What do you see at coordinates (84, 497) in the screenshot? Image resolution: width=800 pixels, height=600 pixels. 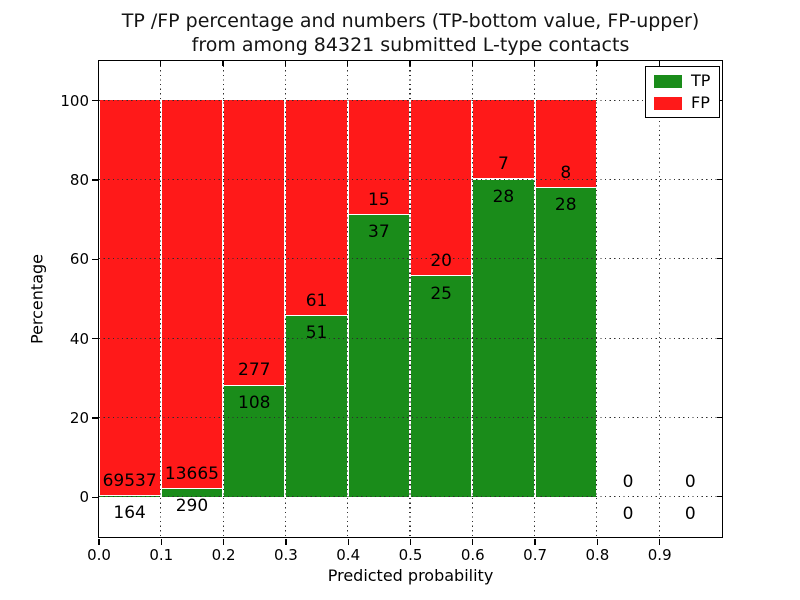 I see `y-tick-label: 0` at bounding box center [84, 497].